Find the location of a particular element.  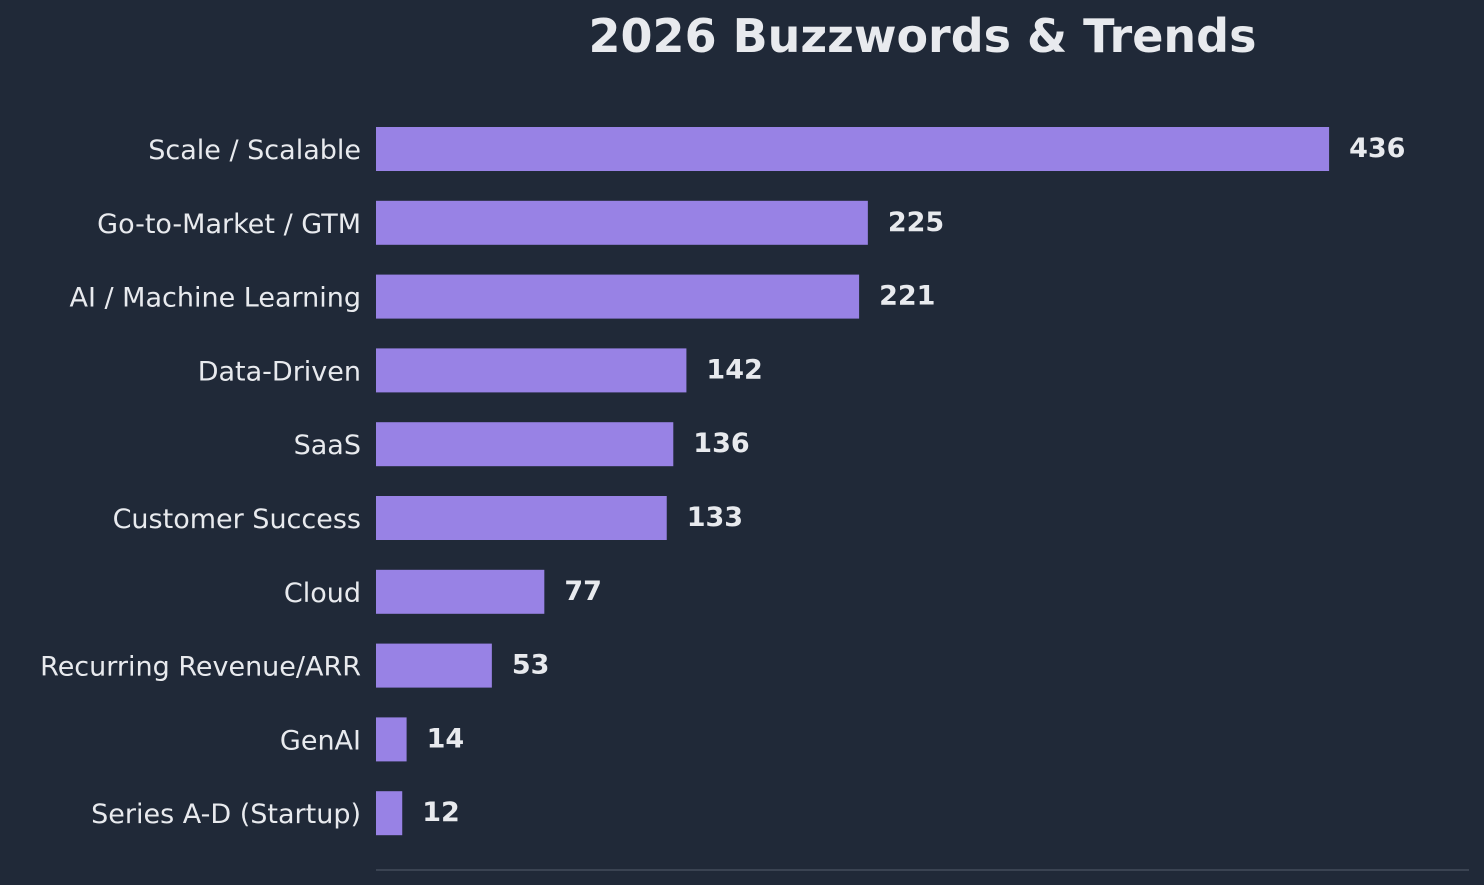

chart-title: 2026 Buzzwords & Trends is located at coordinates (922, 36).